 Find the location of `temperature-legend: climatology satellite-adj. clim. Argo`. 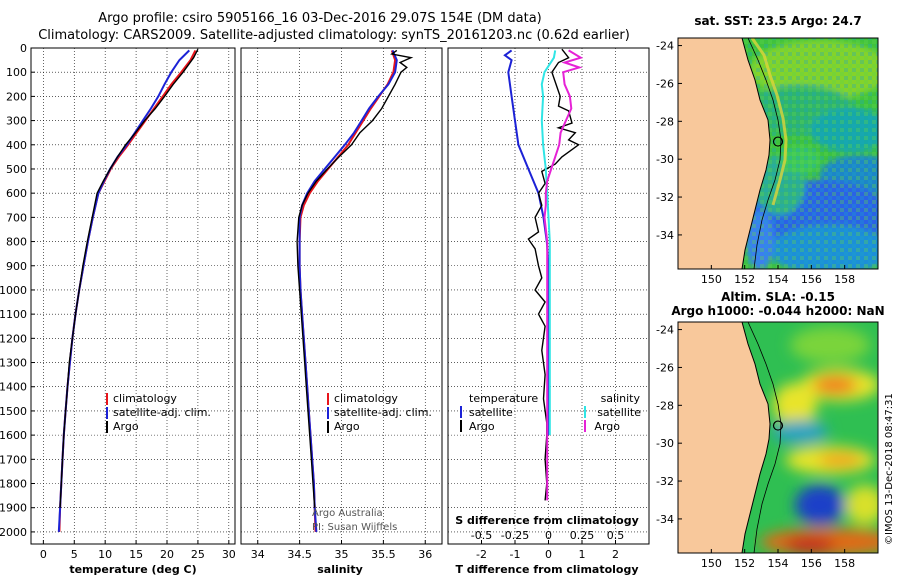

temperature-legend: climatology satellite-adj. clim. Argo is located at coordinates (158, 412).